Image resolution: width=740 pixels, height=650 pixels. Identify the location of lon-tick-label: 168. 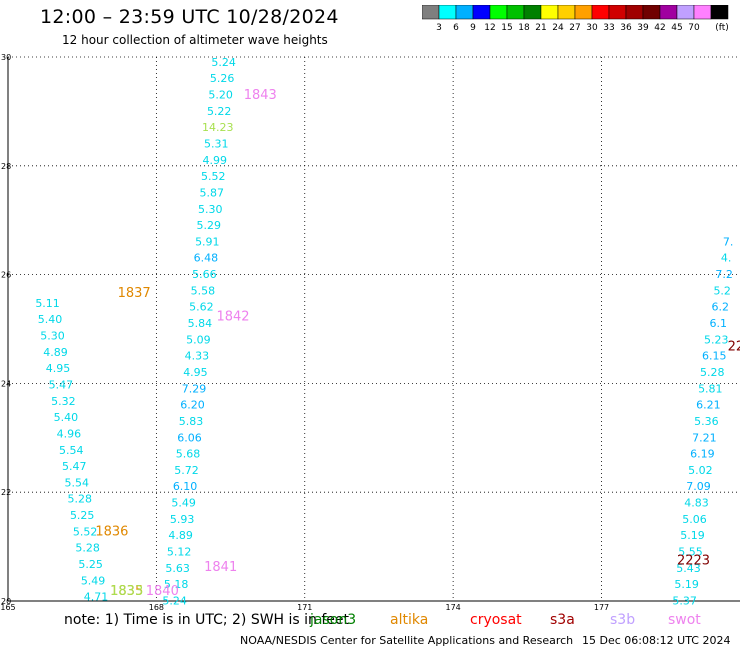
(156, 606).